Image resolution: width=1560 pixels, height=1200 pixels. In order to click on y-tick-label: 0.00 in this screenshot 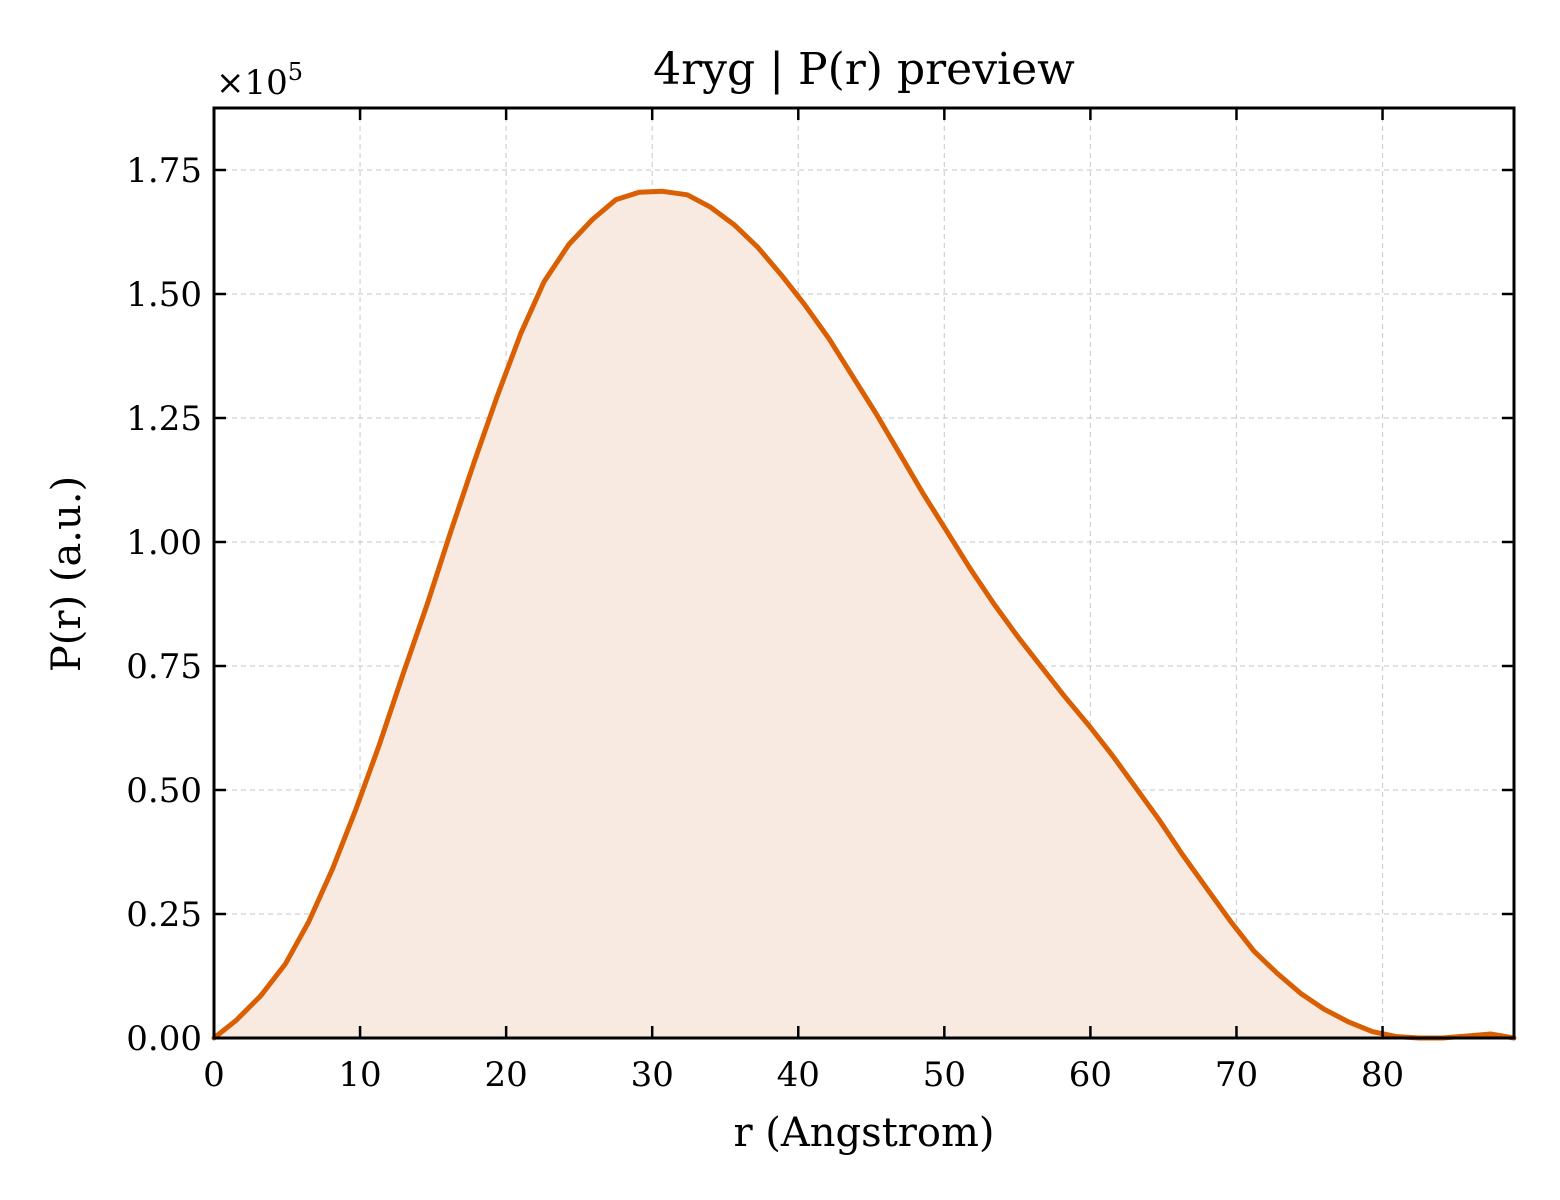, I will do `click(164, 1039)`.